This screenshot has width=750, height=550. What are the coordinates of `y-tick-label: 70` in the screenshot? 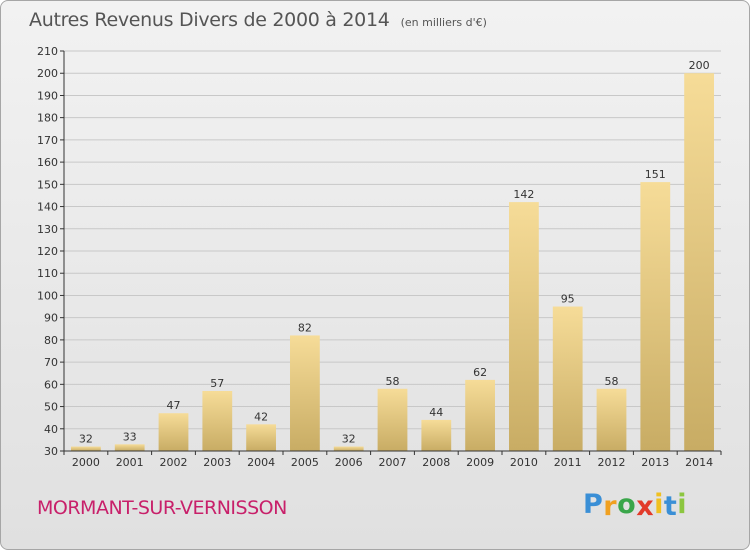 It's located at (51, 362).